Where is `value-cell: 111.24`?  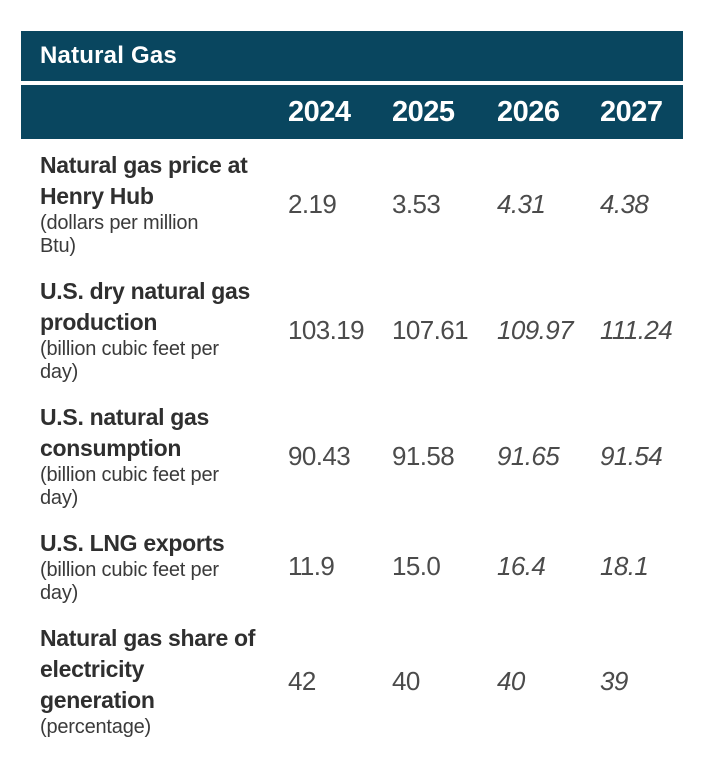
value-cell: 111.24 is located at coordinates (636, 329).